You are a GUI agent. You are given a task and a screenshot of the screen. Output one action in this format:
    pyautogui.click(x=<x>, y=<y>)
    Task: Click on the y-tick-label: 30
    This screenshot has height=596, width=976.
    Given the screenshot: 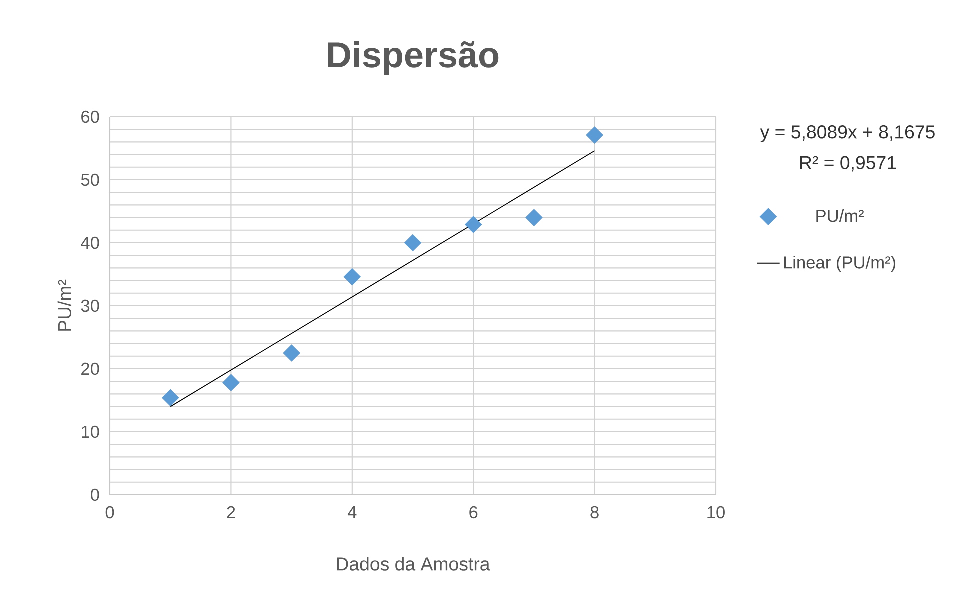 What is the action you would take?
    pyautogui.click(x=90, y=306)
    